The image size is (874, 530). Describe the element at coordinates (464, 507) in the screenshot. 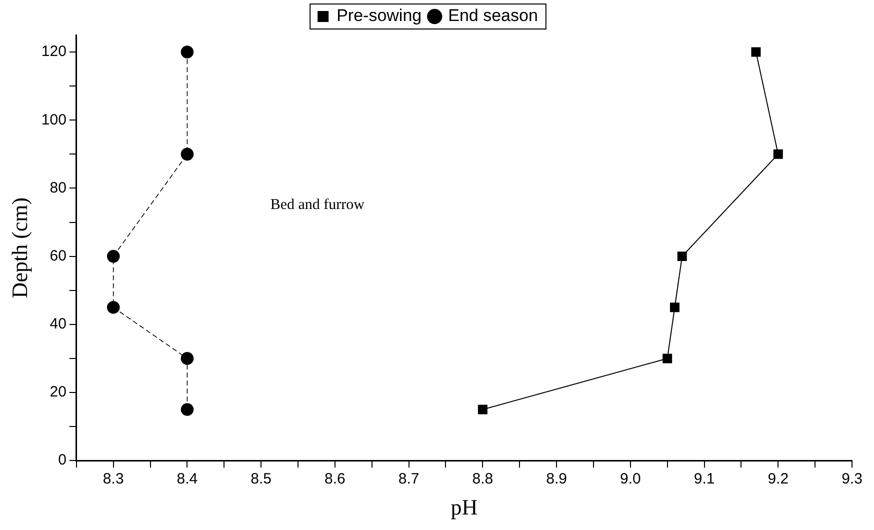

I see `x-axis-title: pH` at that location.